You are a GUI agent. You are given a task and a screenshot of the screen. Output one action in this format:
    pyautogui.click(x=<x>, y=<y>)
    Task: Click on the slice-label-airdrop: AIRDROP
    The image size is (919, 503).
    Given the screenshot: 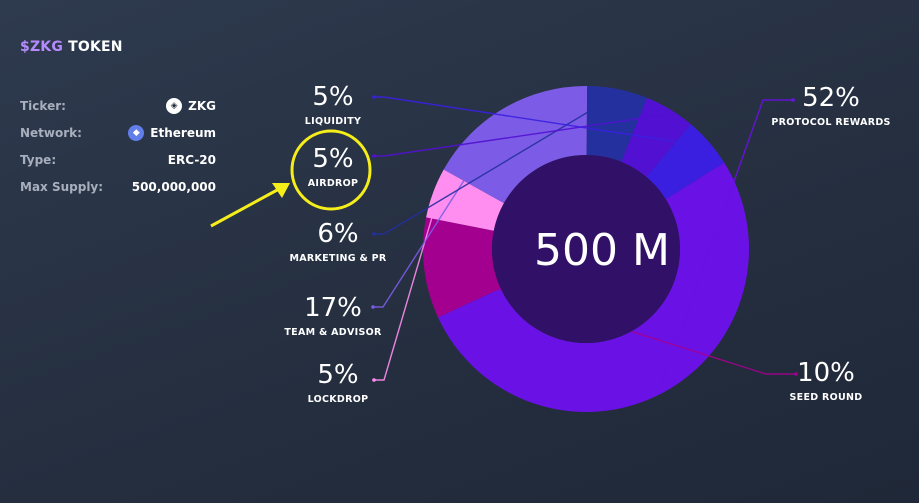 What is the action you would take?
    pyautogui.click(x=333, y=183)
    